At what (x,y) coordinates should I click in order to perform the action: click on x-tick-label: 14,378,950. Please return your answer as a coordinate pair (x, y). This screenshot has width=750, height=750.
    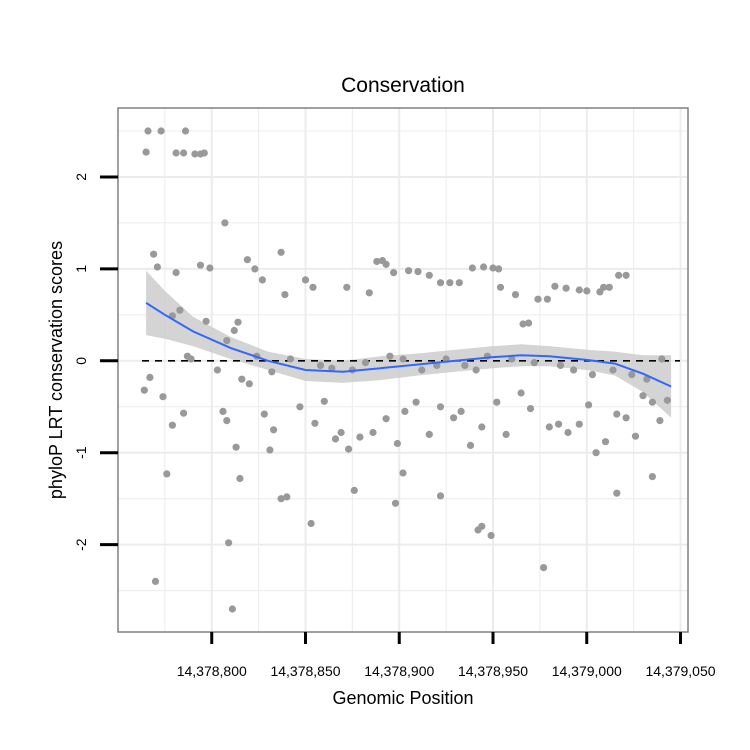
    Looking at the image, I should click on (493, 671).